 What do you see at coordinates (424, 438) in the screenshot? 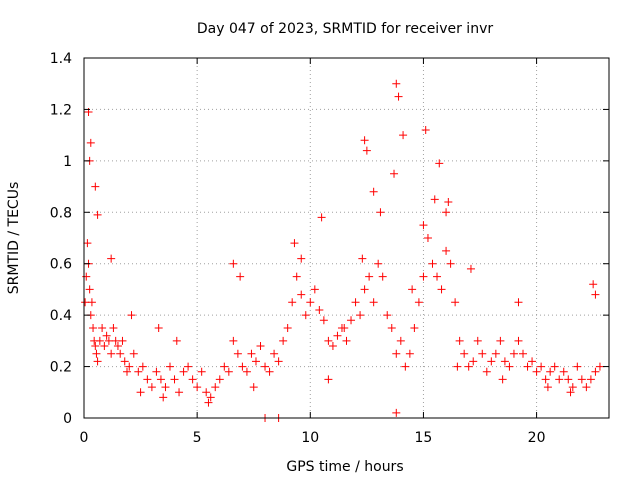
I see `x-tick-label: 15` at bounding box center [424, 438].